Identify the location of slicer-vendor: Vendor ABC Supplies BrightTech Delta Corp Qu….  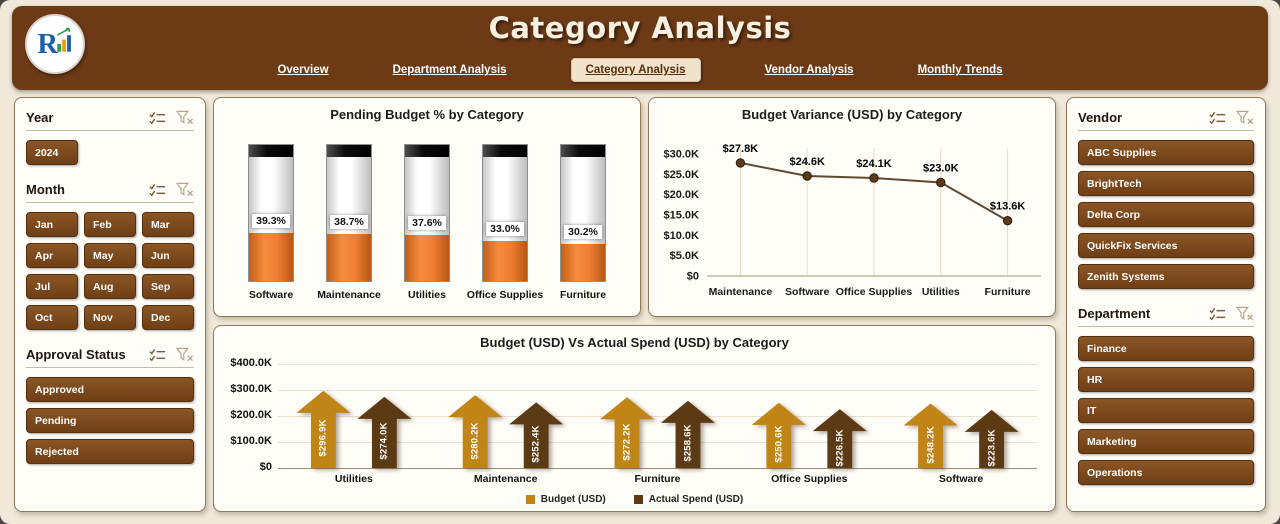
(1166, 199).